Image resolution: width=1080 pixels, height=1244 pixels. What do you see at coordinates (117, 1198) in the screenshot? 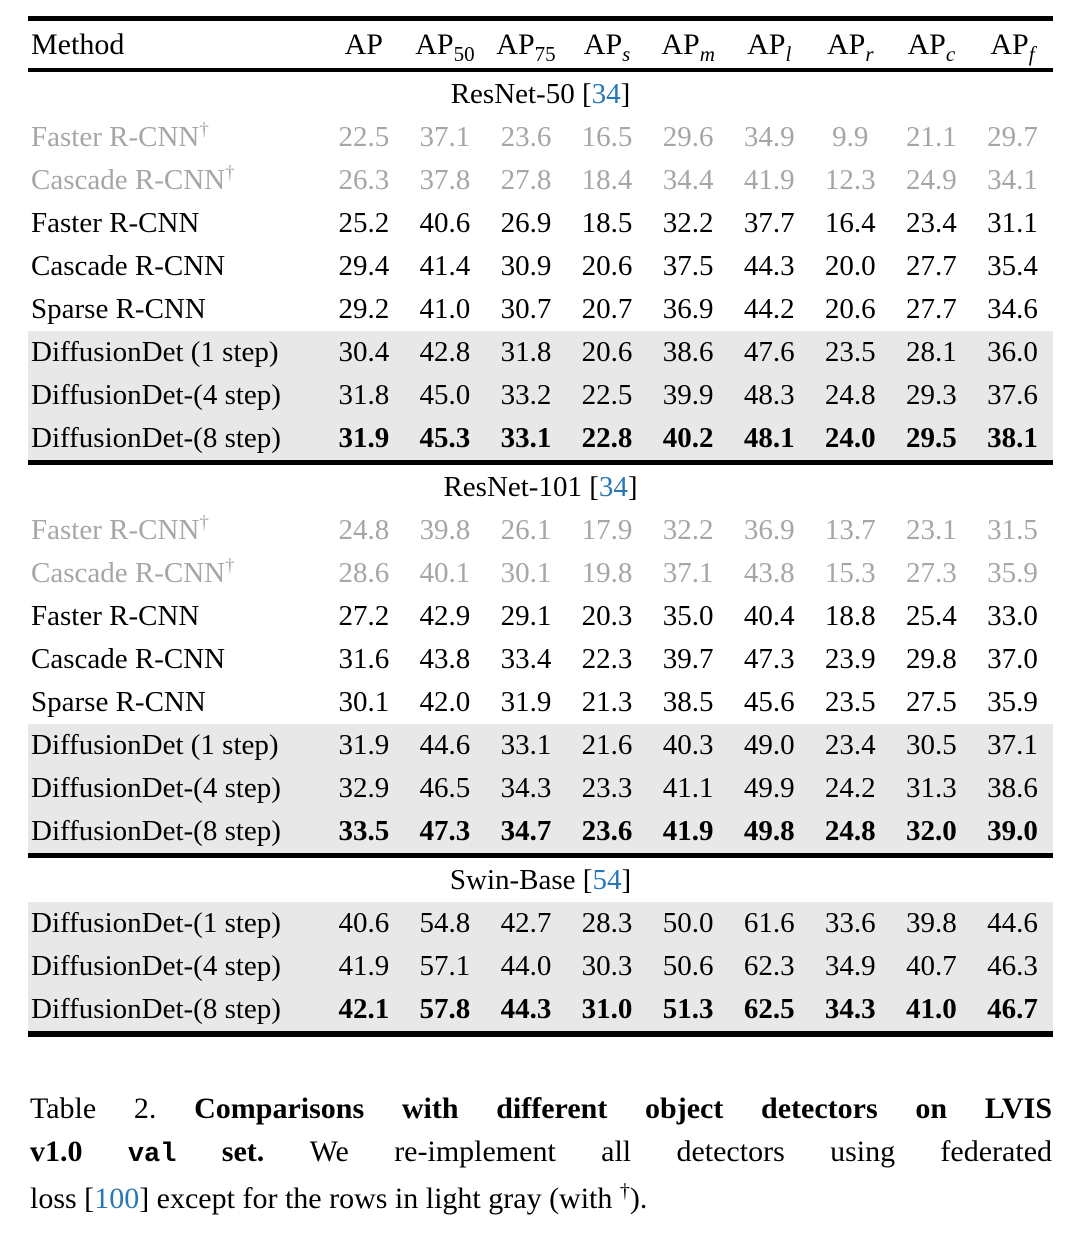
I see `citation-link-100: 100` at bounding box center [117, 1198].